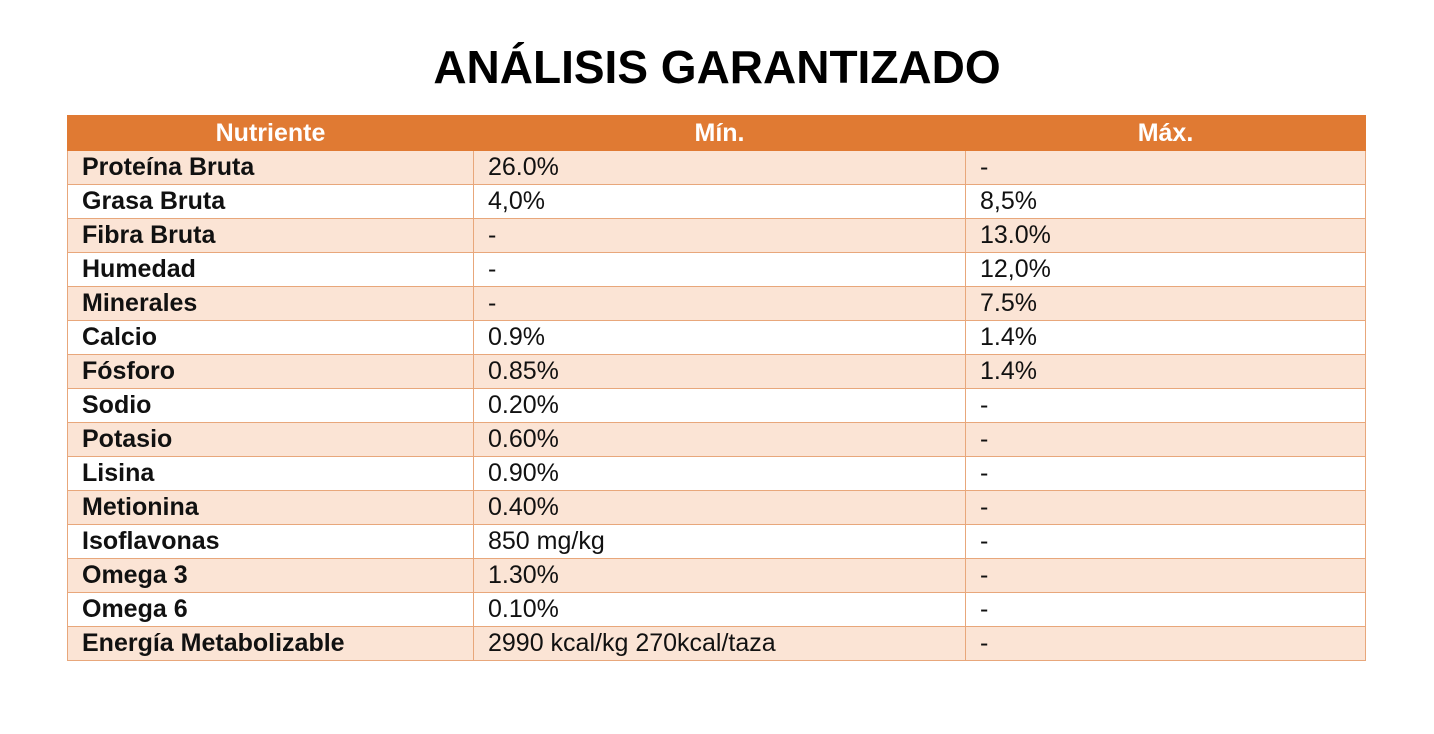 This screenshot has width=1434, height=734. I want to click on max-value: 13.0%, so click(1165, 235).